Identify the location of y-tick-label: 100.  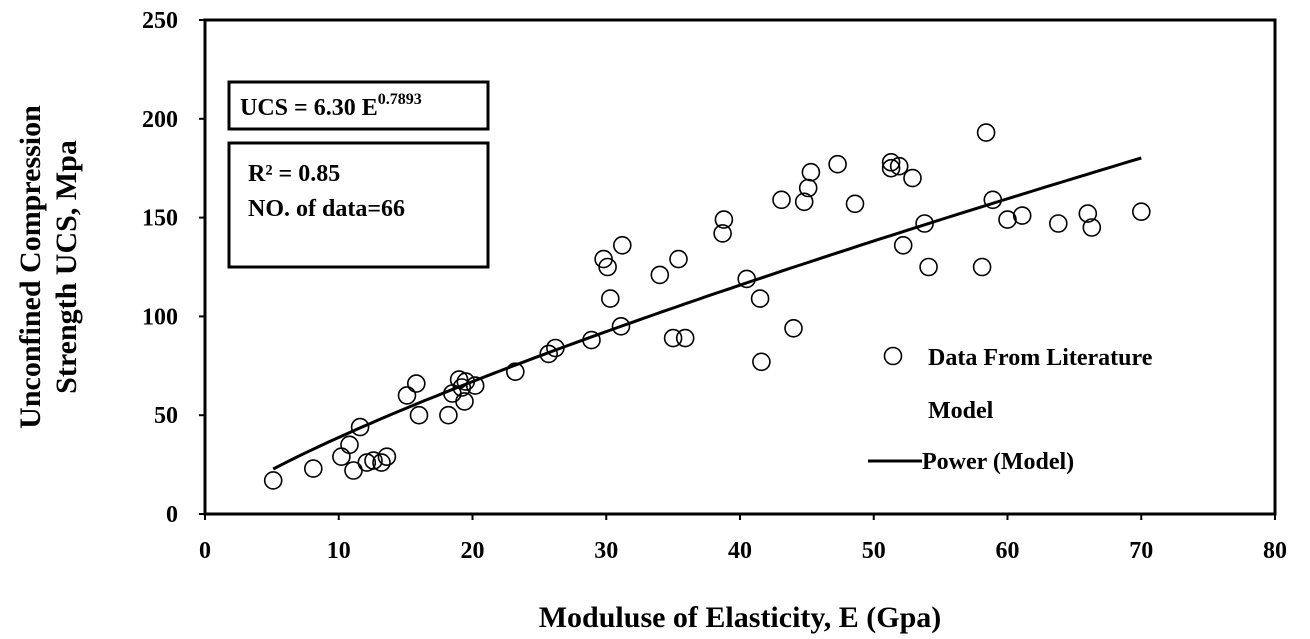
(160, 317).